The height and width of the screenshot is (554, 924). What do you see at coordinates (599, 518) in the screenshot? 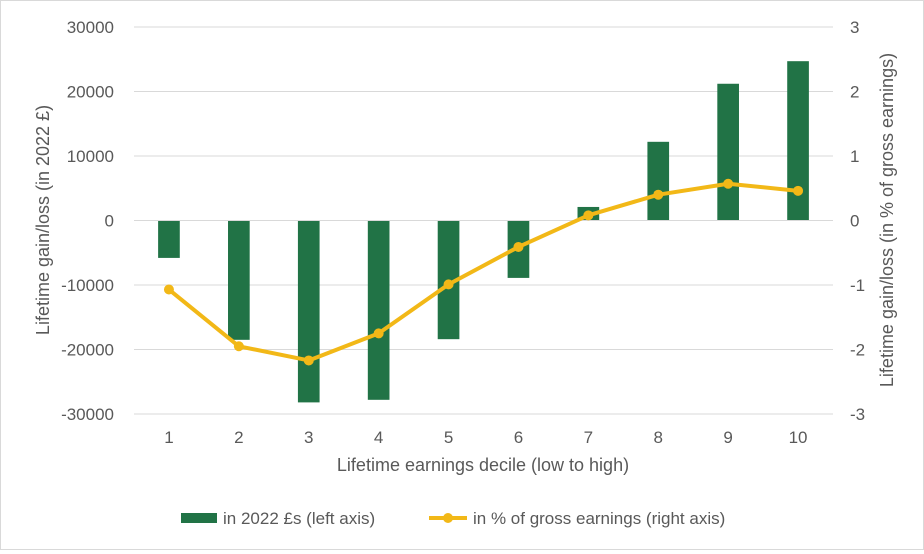
I see `legend-line-label: in % of gross earnings (right axis)` at bounding box center [599, 518].